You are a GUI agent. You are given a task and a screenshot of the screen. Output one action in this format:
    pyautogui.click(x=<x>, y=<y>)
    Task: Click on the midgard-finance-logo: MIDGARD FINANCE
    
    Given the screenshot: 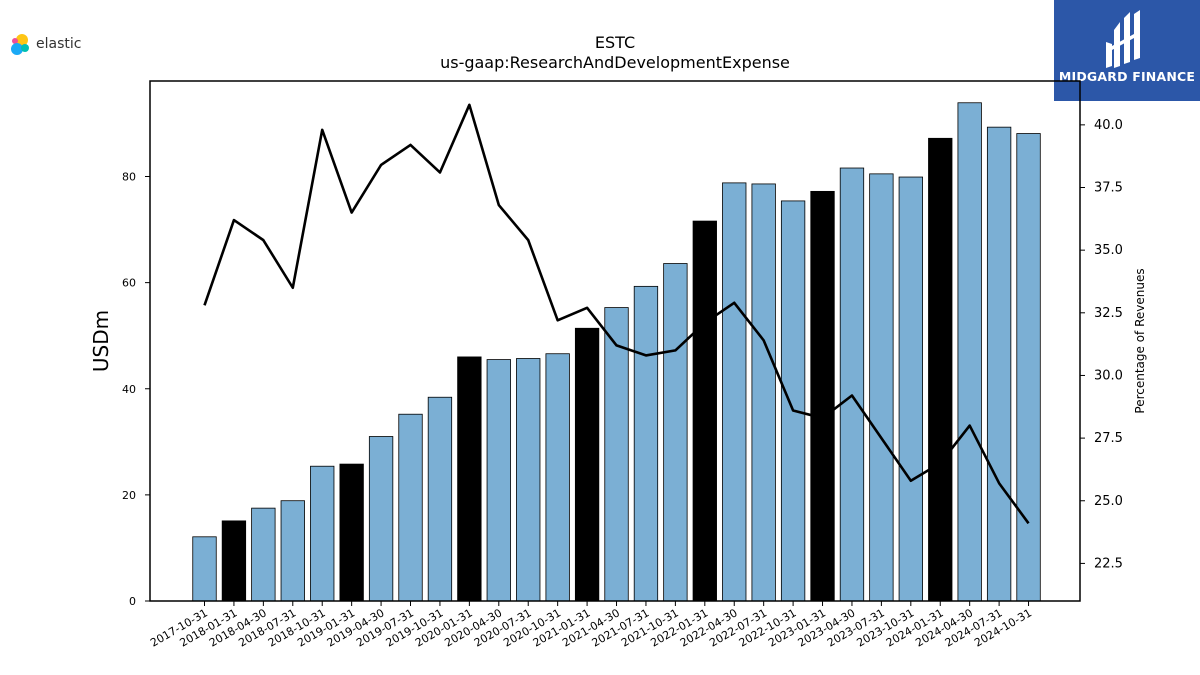 What is the action you would take?
    pyautogui.click(x=1127, y=50)
    